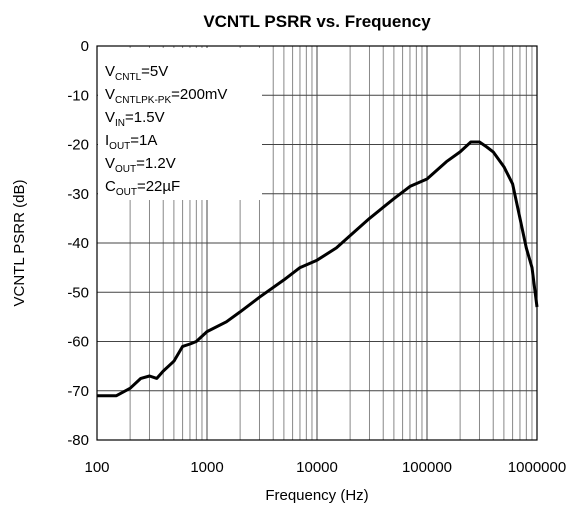  What do you see at coordinates (78, 440) in the screenshot?
I see `y-tick-label: -80` at bounding box center [78, 440].